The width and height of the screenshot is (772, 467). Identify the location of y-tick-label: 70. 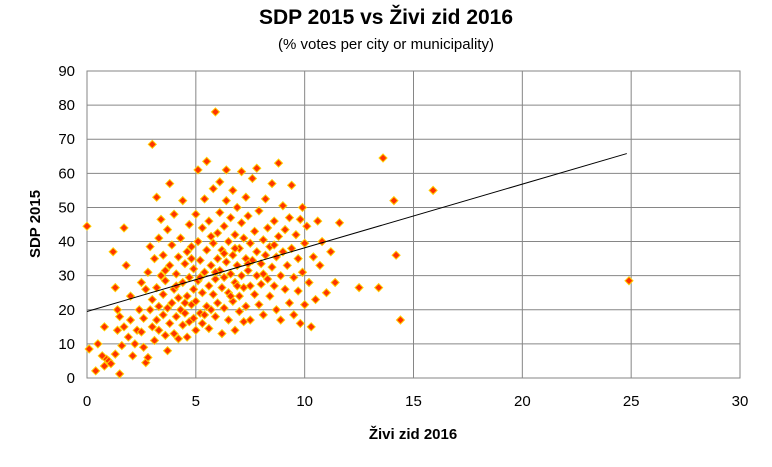
(66, 139).